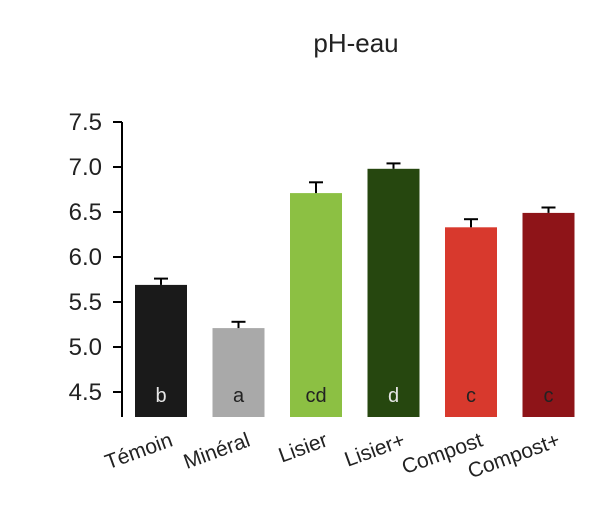  Describe the element at coordinates (85, 347) in the screenshot. I see `y-tick-label: 5.0` at that location.